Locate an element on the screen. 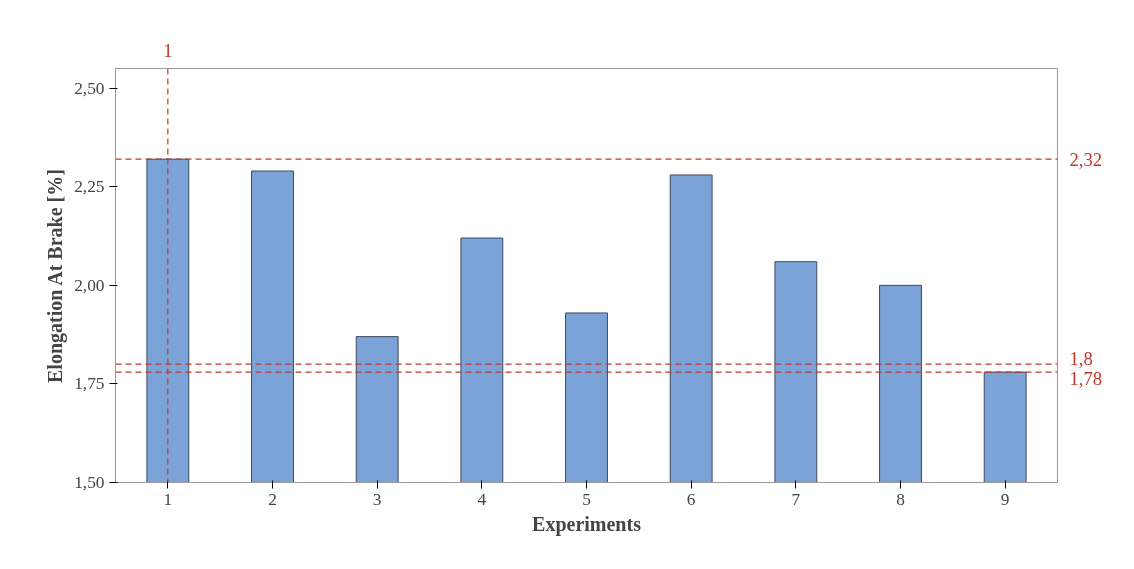  x-tick-label: 2 is located at coordinates (272, 499).